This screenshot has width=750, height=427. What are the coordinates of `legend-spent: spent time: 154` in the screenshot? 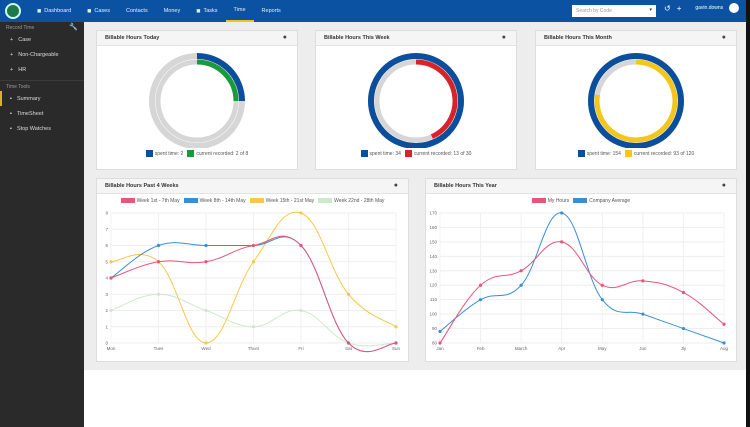 It's located at (599, 153).